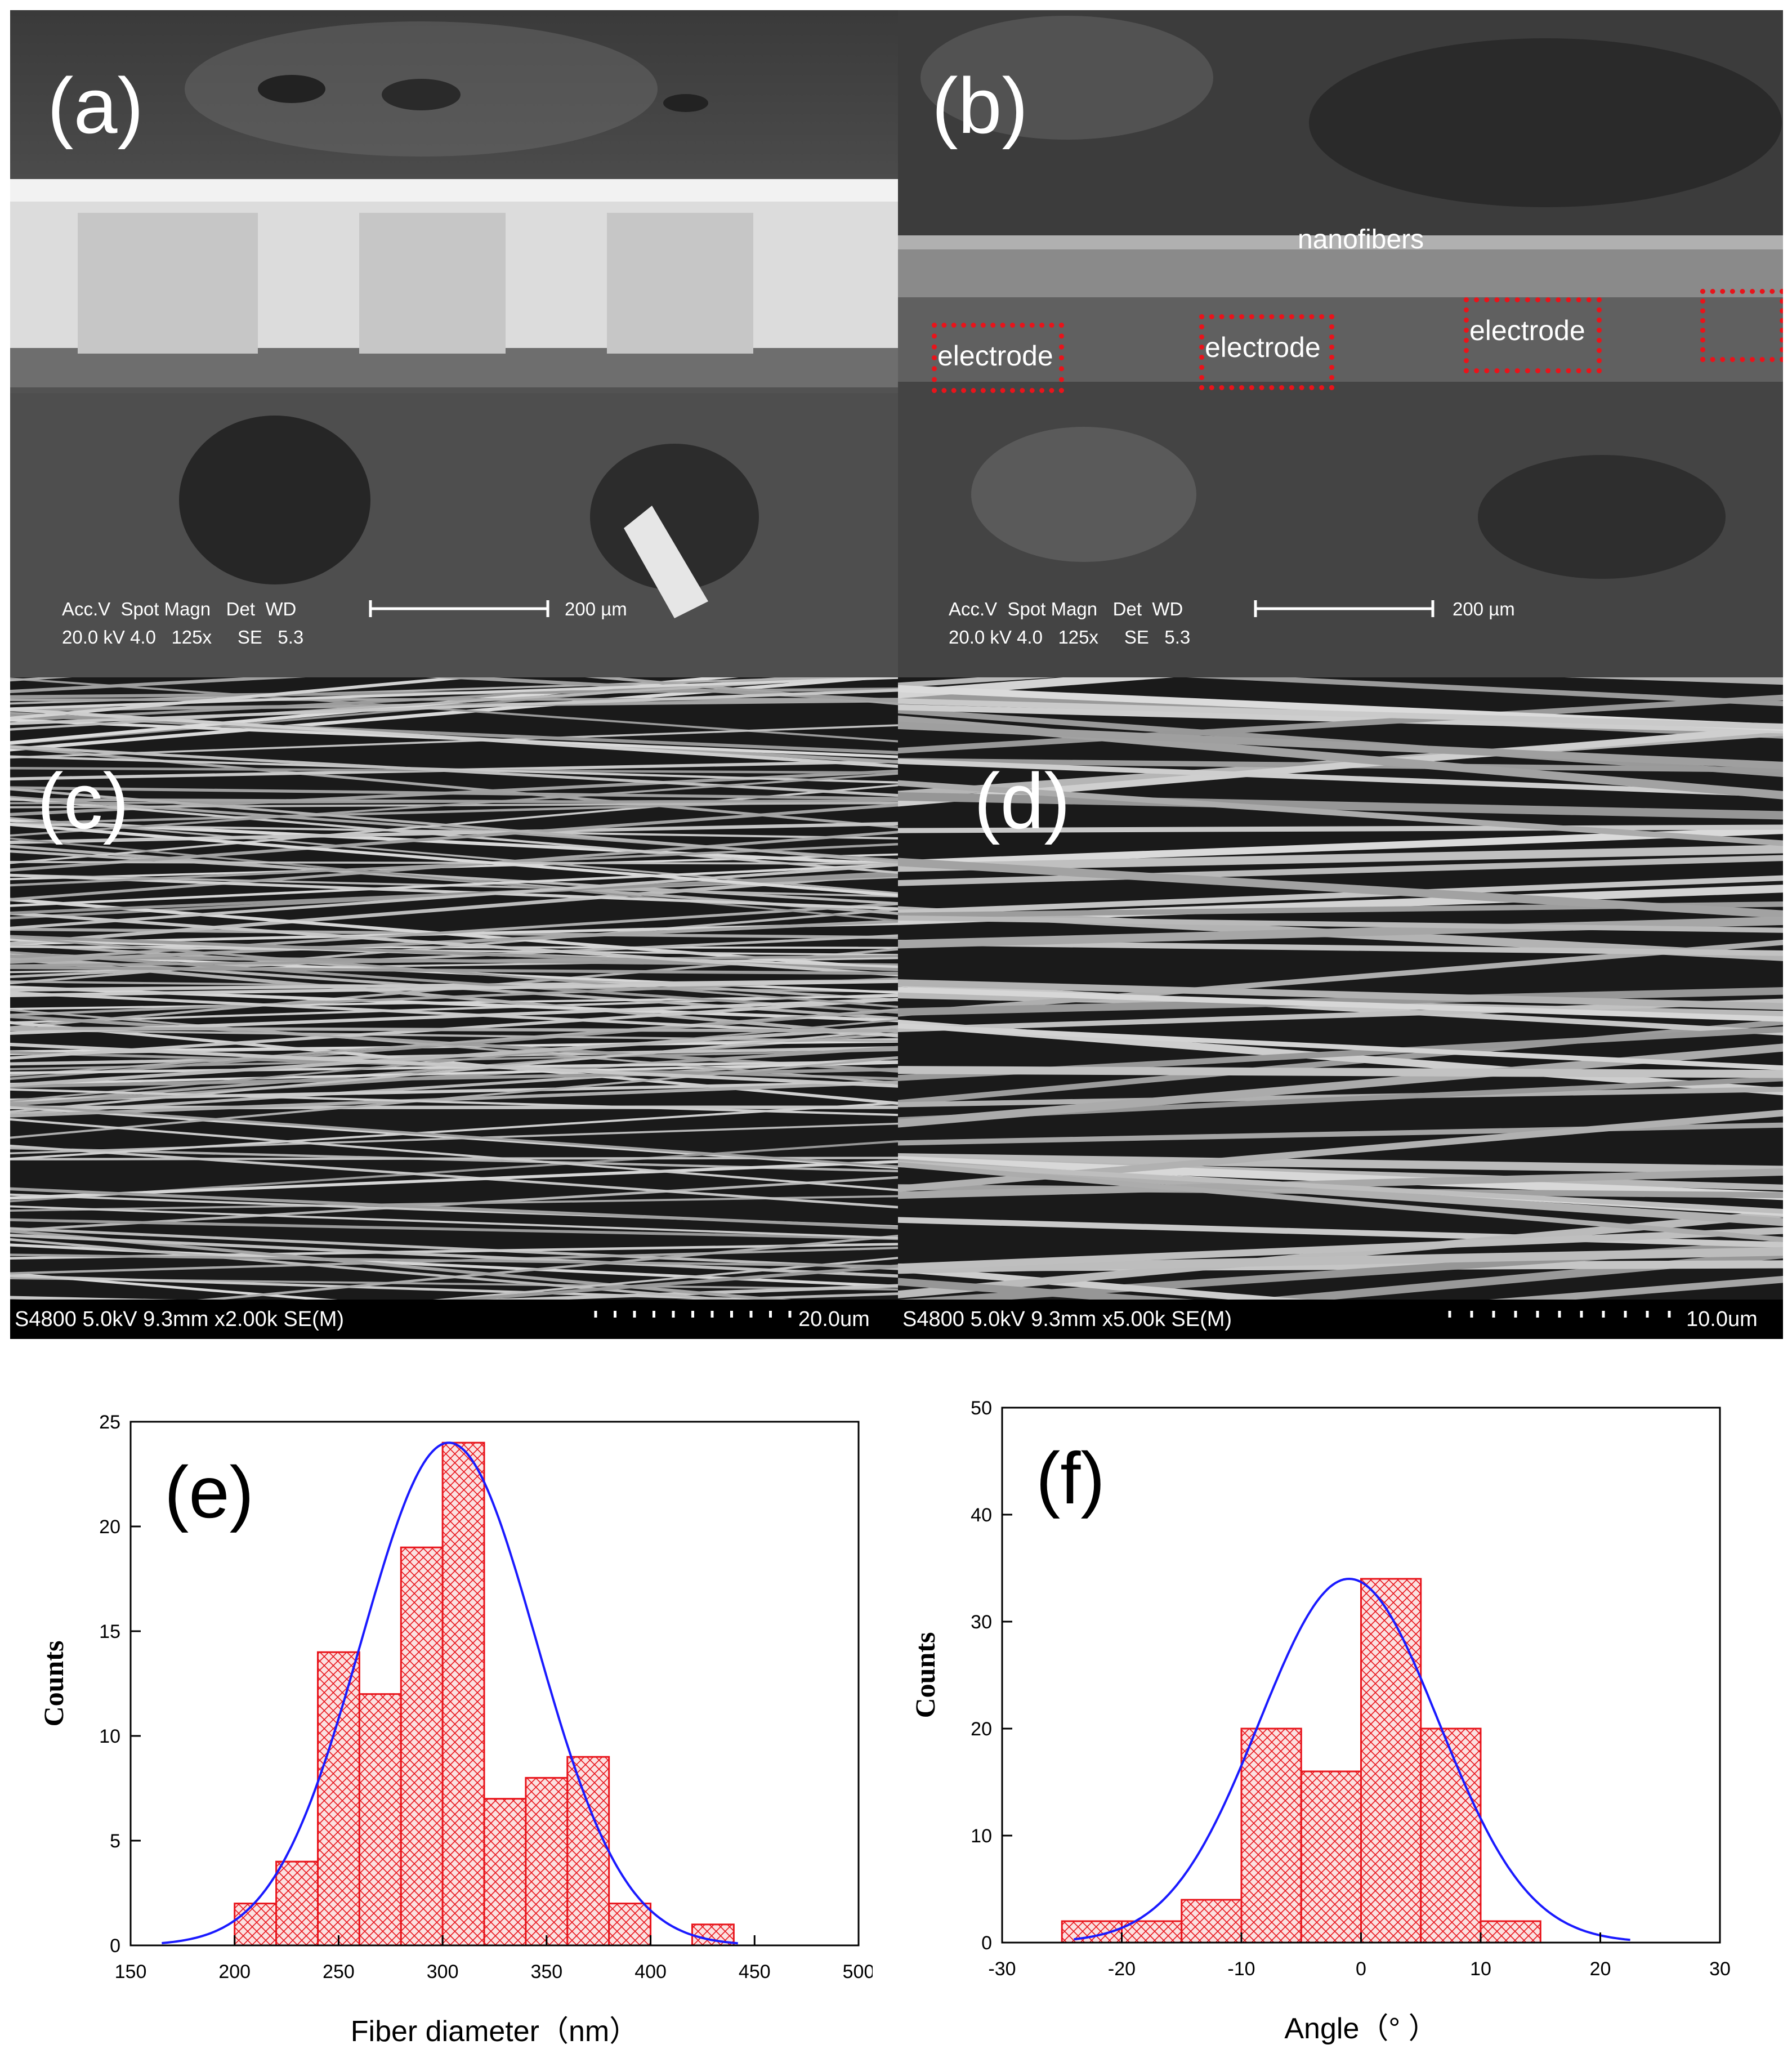  What do you see at coordinates (339, 1972) in the screenshot?
I see `x-tick-label: 250` at bounding box center [339, 1972].